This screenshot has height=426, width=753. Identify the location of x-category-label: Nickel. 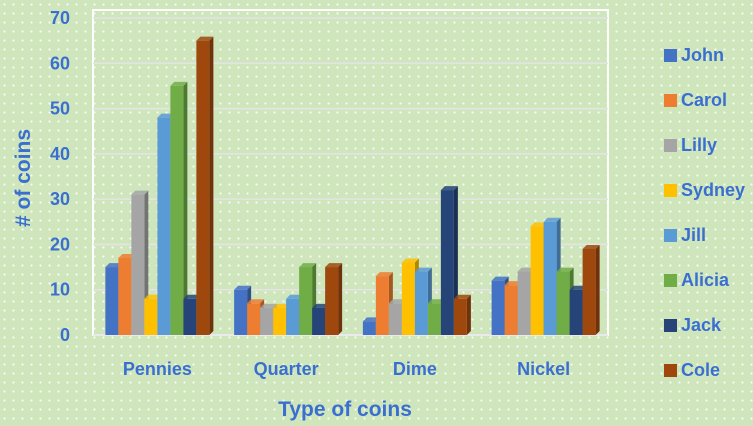
(543, 369).